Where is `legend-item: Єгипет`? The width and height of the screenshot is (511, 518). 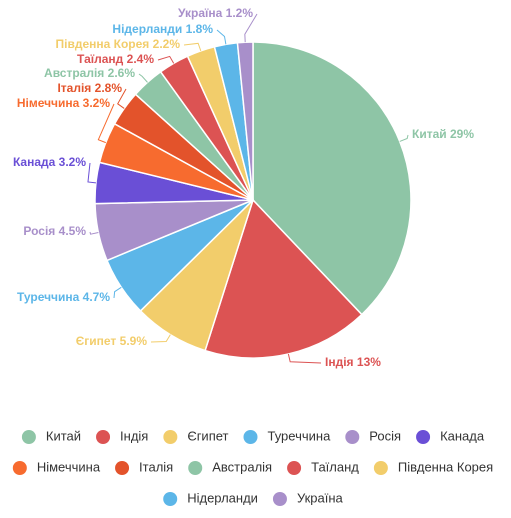 legend-item: Єгипет is located at coordinates (196, 436).